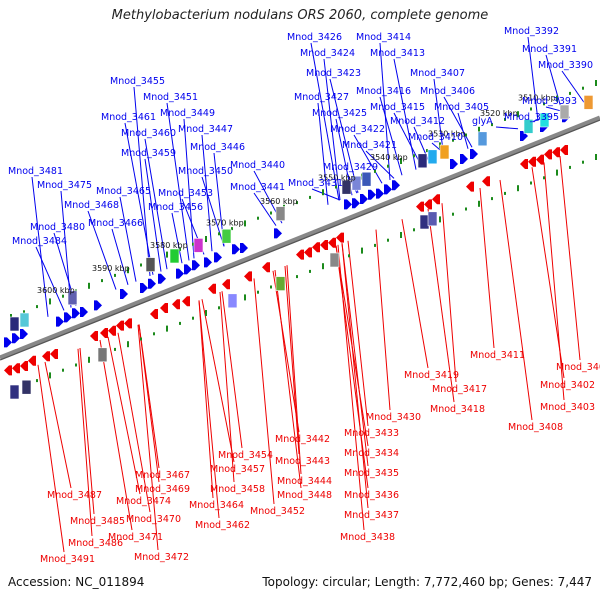 The image size is (600, 600). I want to click on forward-gene-label: Mnod_3440, so click(257, 165).